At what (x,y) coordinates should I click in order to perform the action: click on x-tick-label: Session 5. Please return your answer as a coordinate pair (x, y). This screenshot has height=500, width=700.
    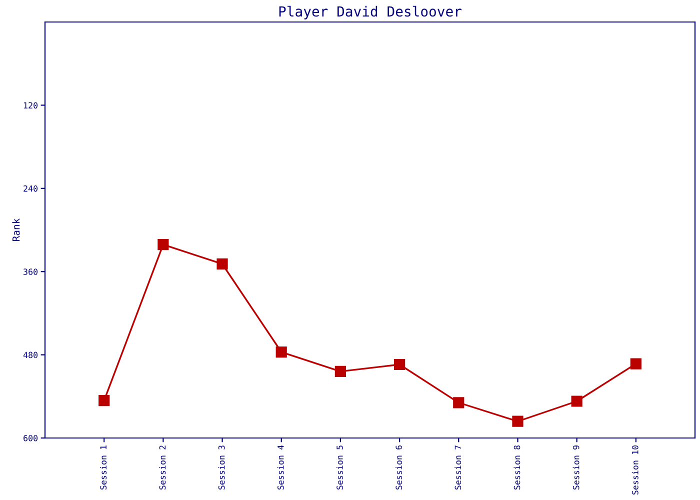
    Looking at the image, I should click on (339, 468).